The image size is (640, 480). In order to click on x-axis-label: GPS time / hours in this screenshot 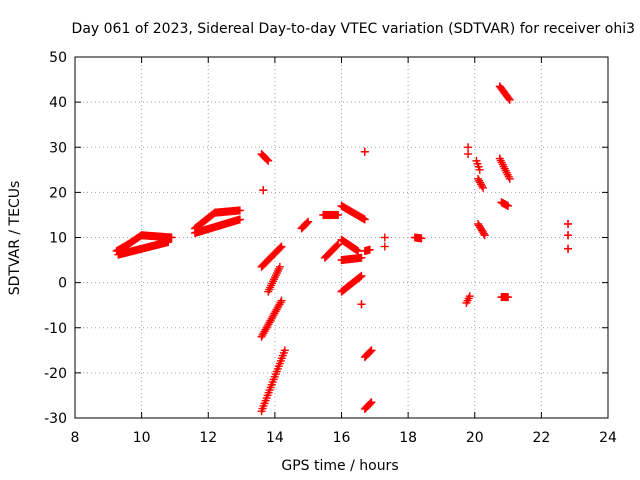, I will do `click(339, 466)`.